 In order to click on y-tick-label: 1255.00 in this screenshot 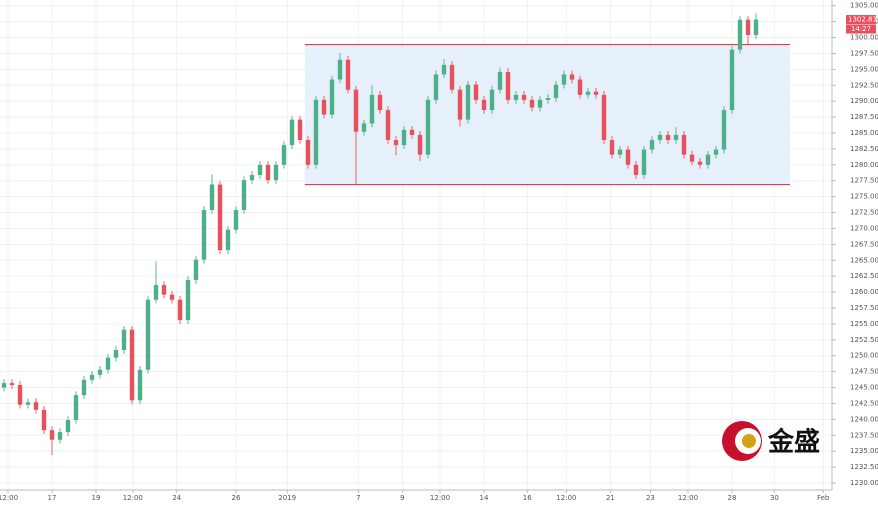, I will do `click(864, 324)`.